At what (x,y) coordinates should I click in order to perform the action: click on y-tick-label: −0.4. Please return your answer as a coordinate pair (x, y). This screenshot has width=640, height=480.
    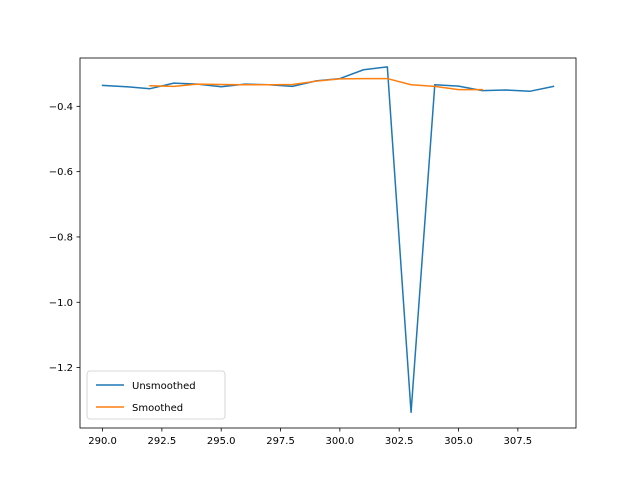
    Looking at the image, I should click on (61, 107).